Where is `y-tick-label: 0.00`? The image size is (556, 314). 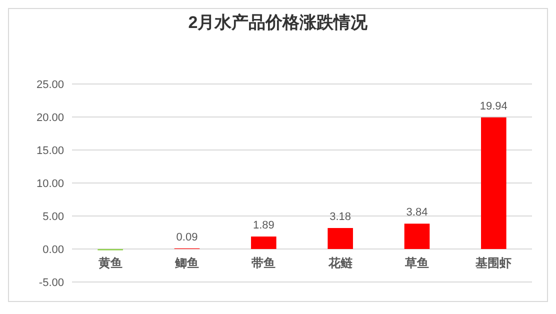 y-tick-label: 0.00 is located at coordinates (53, 250).